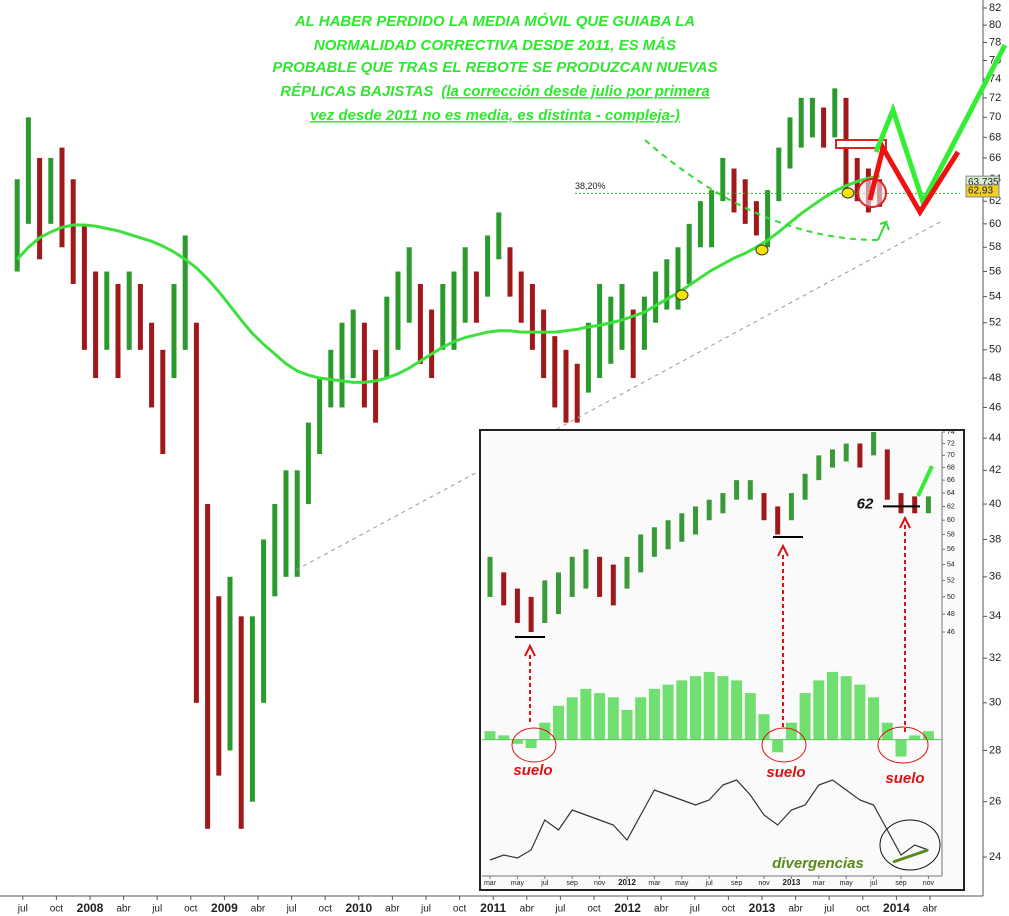 This screenshot has height=916, width=1009. What do you see at coordinates (995, 350) in the screenshot?
I see `y-tick-label: 50` at bounding box center [995, 350].